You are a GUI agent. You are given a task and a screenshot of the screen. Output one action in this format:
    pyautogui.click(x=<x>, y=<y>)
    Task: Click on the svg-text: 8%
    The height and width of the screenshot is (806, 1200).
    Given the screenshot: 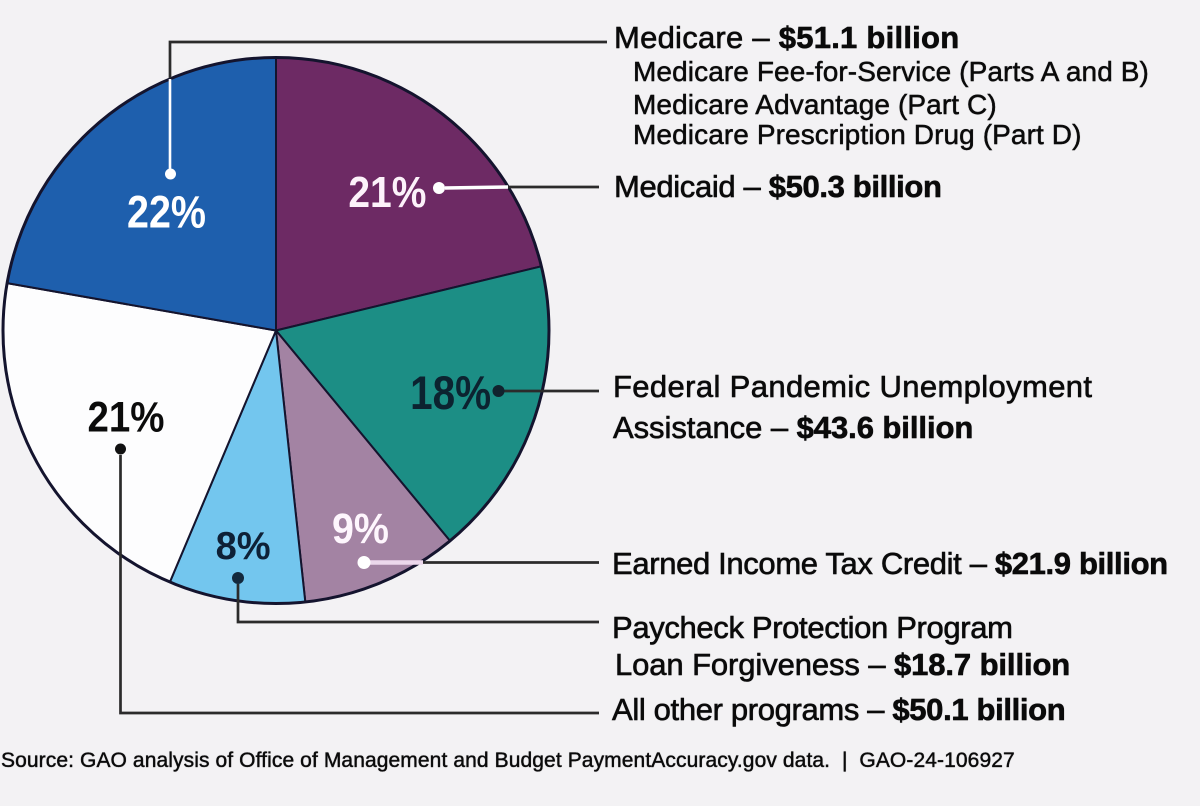 What is the action you would take?
    pyautogui.click(x=243, y=546)
    